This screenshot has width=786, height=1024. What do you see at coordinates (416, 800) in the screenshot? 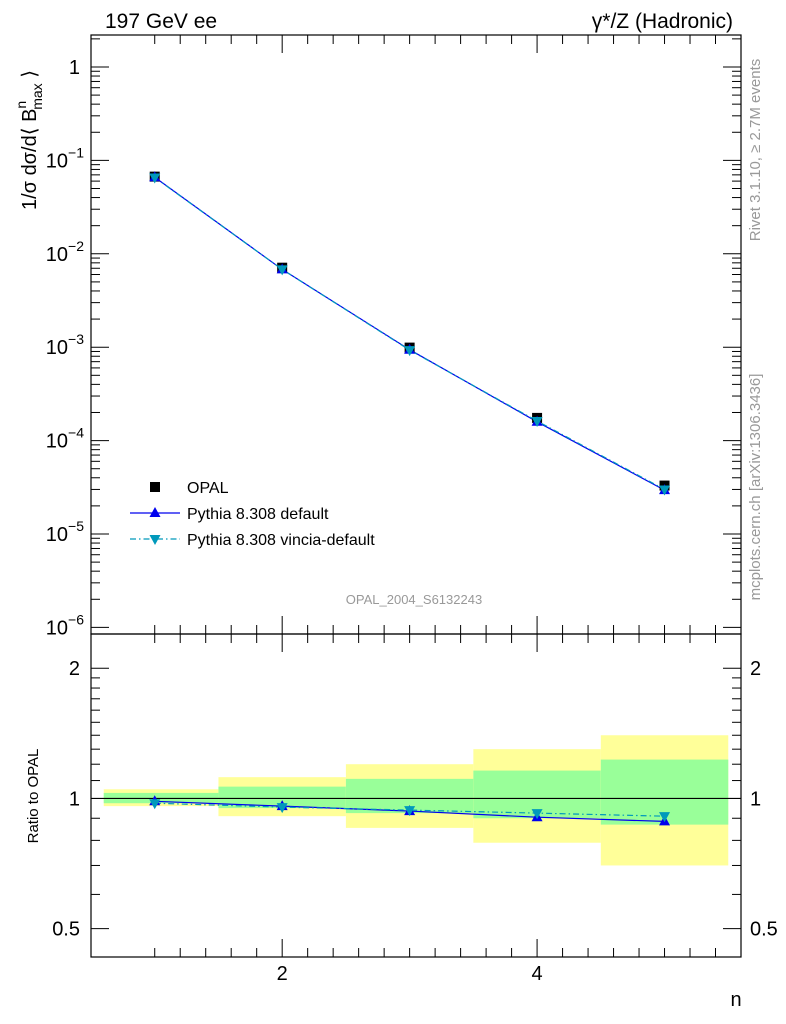
I see `uncertainty-bands` at bounding box center [416, 800].